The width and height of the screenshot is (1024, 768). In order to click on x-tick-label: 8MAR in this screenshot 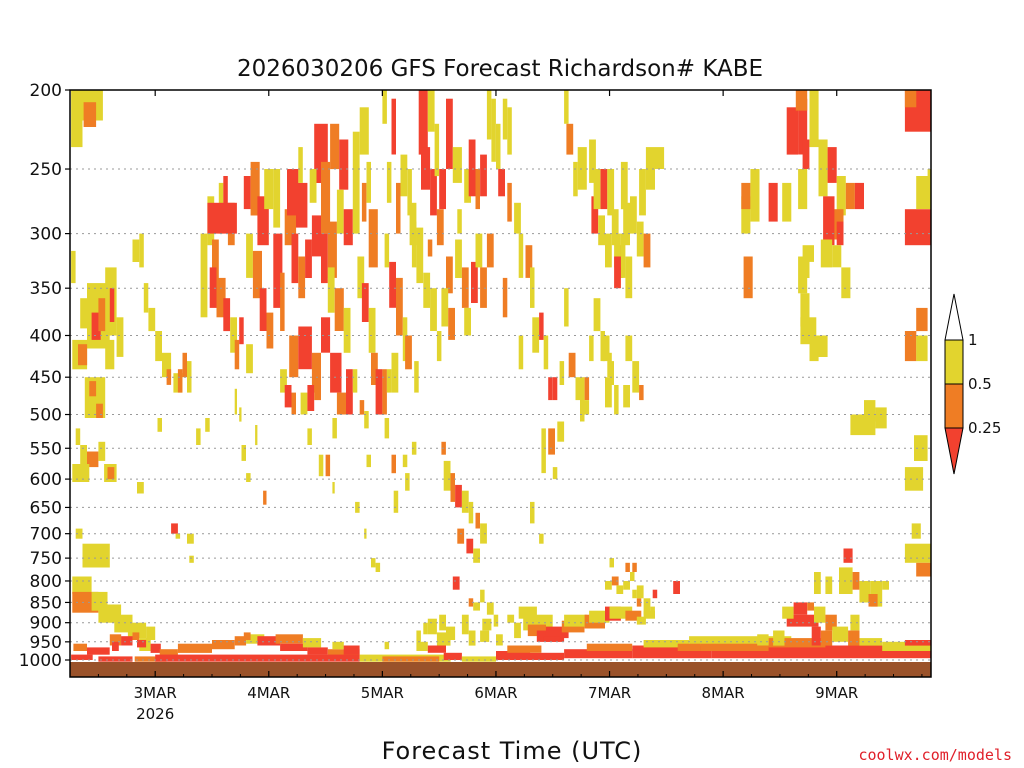, I will do `click(723, 693)`.